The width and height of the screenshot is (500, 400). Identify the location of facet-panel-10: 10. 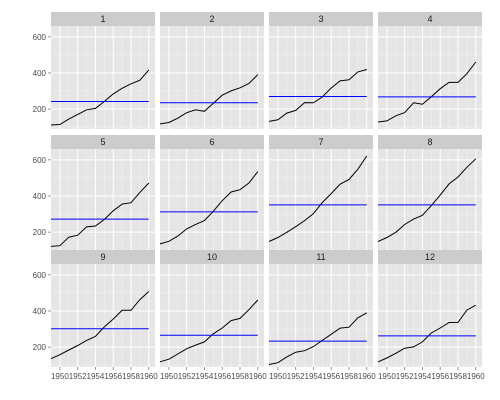
(211, 308).